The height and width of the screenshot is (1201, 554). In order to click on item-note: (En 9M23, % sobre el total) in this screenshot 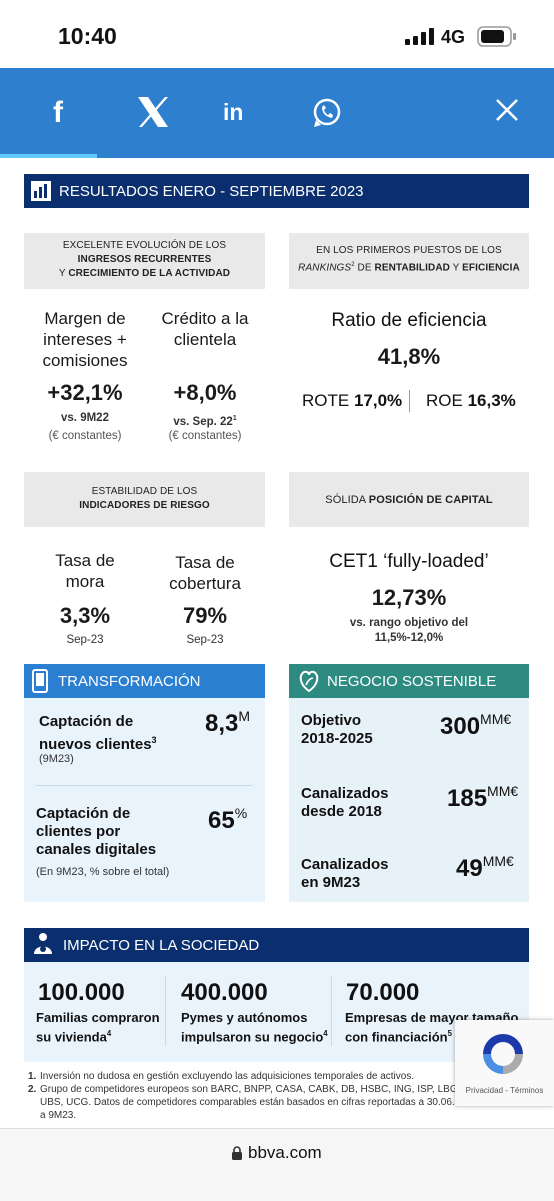, I will do `click(103, 872)`.